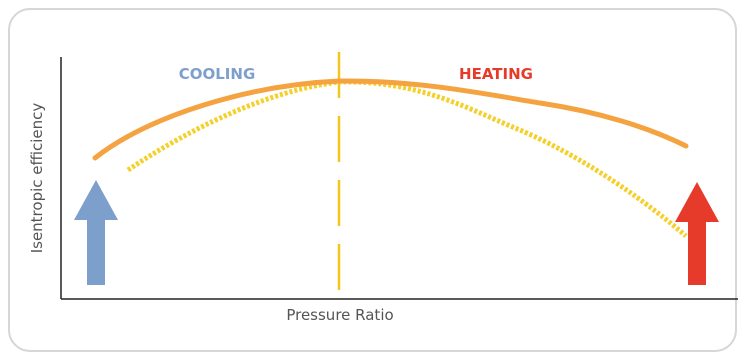  Describe the element at coordinates (217, 74) in the screenshot. I see `cooling-label: COOLING` at that location.